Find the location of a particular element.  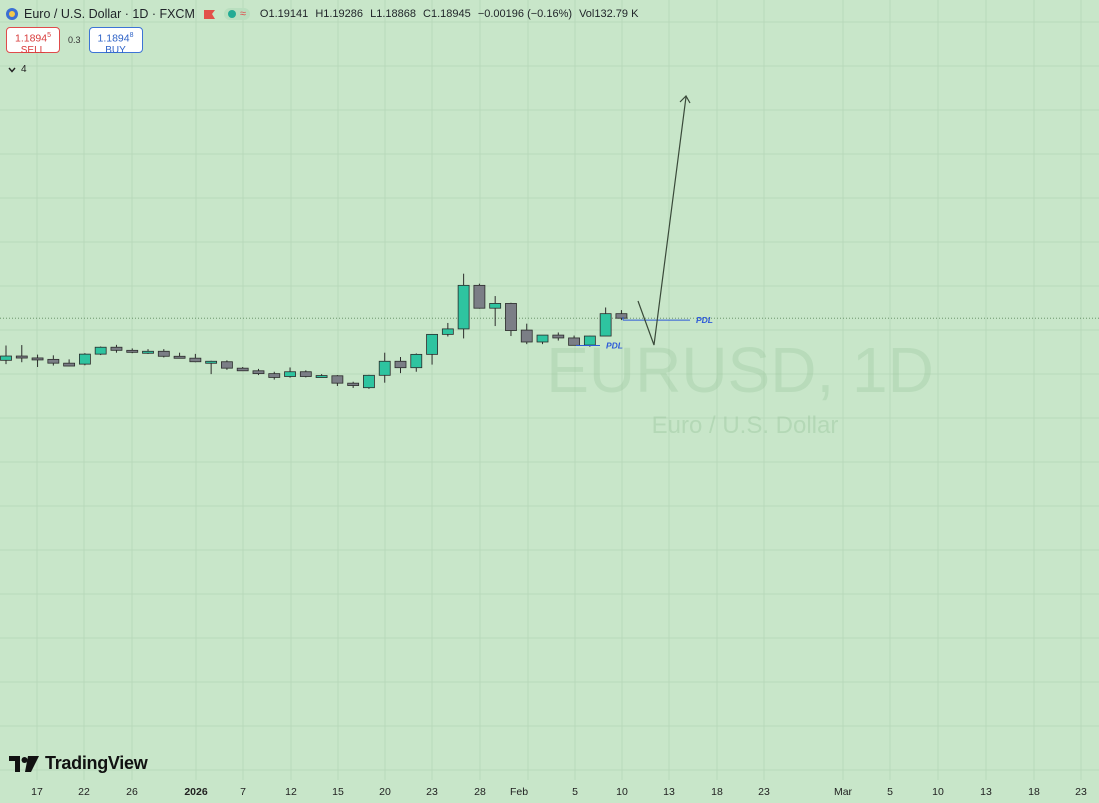

tradingview-logo: TradingView is located at coordinates (78, 763).